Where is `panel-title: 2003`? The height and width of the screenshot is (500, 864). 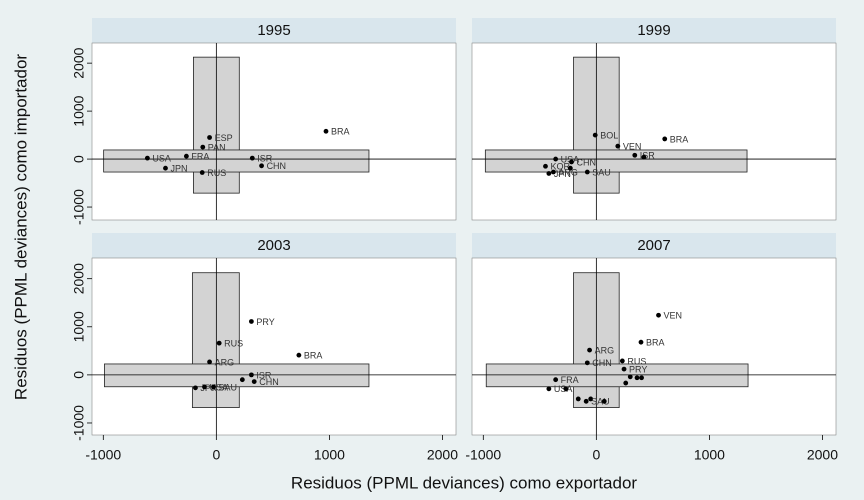 panel-title: 2003 is located at coordinates (273, 245).